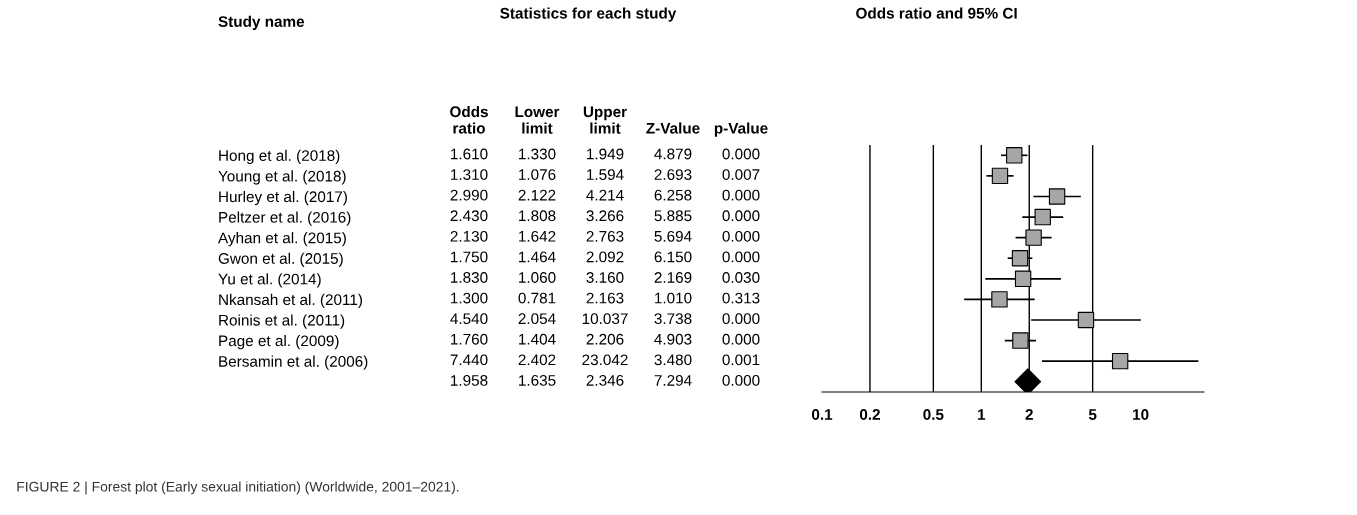  What do you see at coordinates (282, 239) in the screenshot?
I see `y-tick-label: Ayhan et al. (2015)` at bounding box center [282, 239].